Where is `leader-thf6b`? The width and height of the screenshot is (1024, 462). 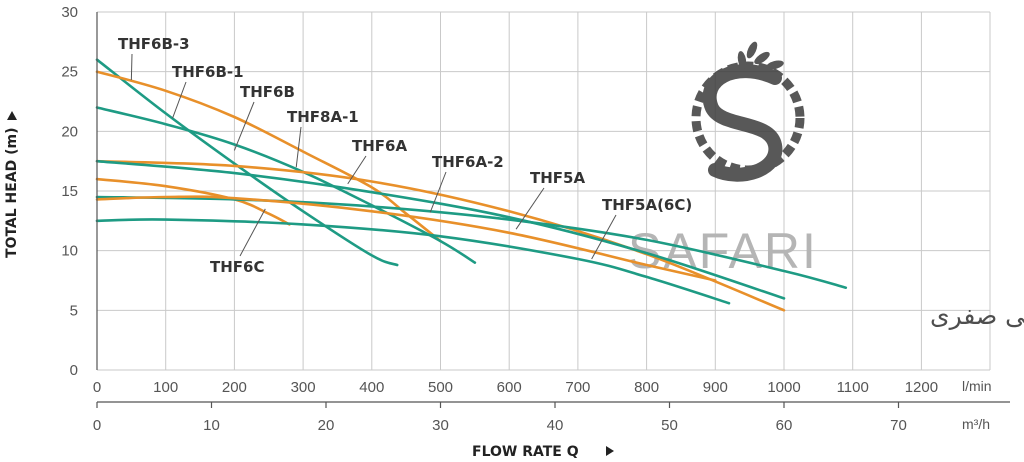 leader-thf6b is located at coordinates (244, 126).